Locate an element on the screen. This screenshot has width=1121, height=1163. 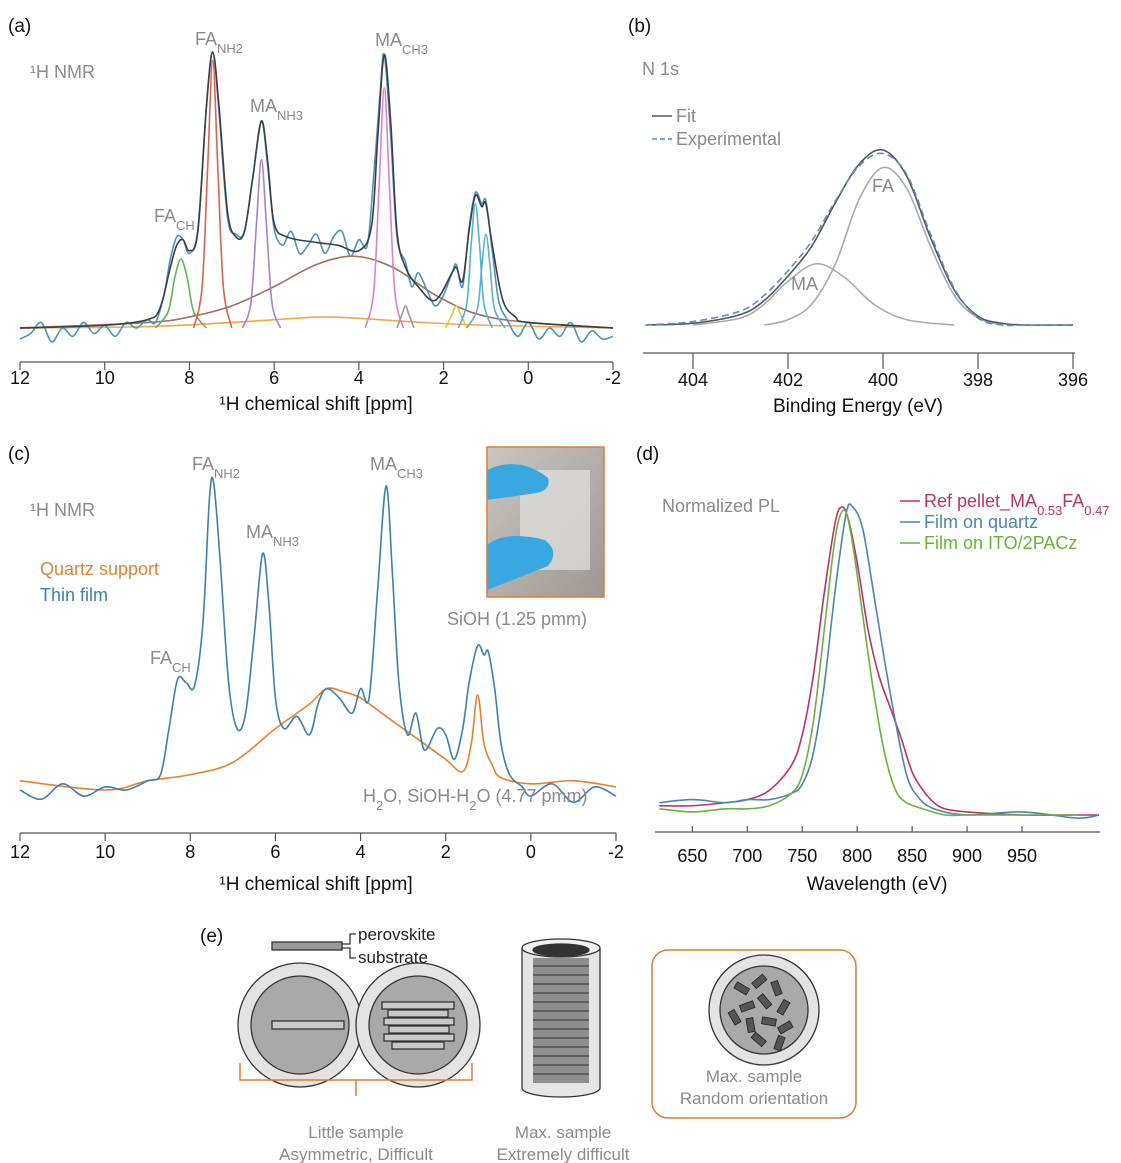
x-tick-label: 700 is located at coordinates (747, 856).